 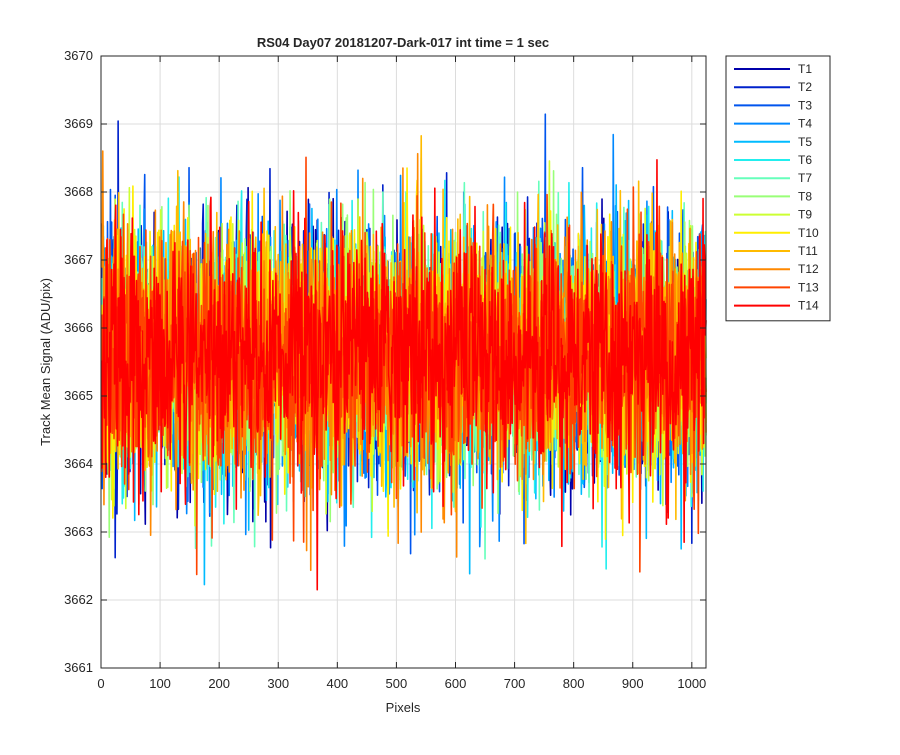 What do you see at coordinates (574, 683) in the screenshot?
I see `x-tick-label-8: 800` at bounding box center [574, 683].